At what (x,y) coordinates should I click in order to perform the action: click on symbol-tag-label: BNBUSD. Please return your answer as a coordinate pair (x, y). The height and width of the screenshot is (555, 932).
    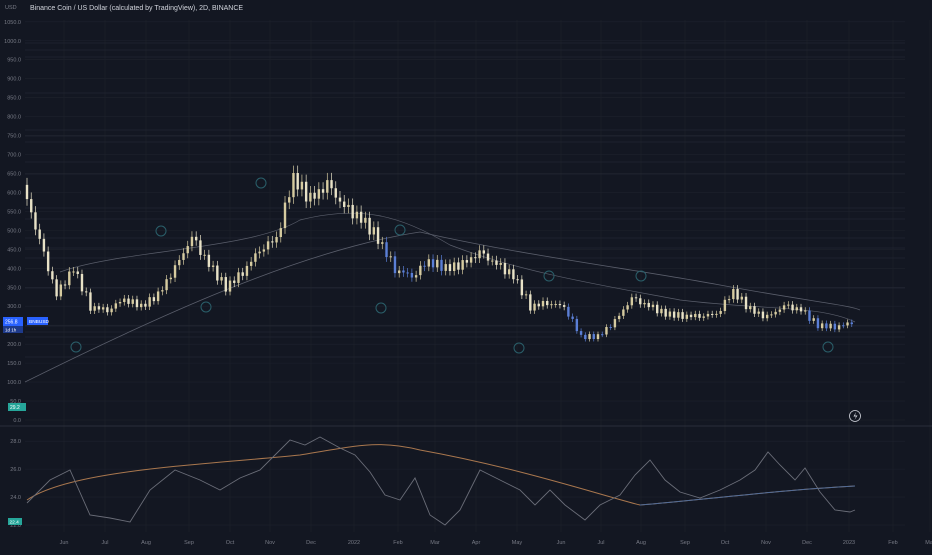
    Looking at the image, I should click on (39, 322).